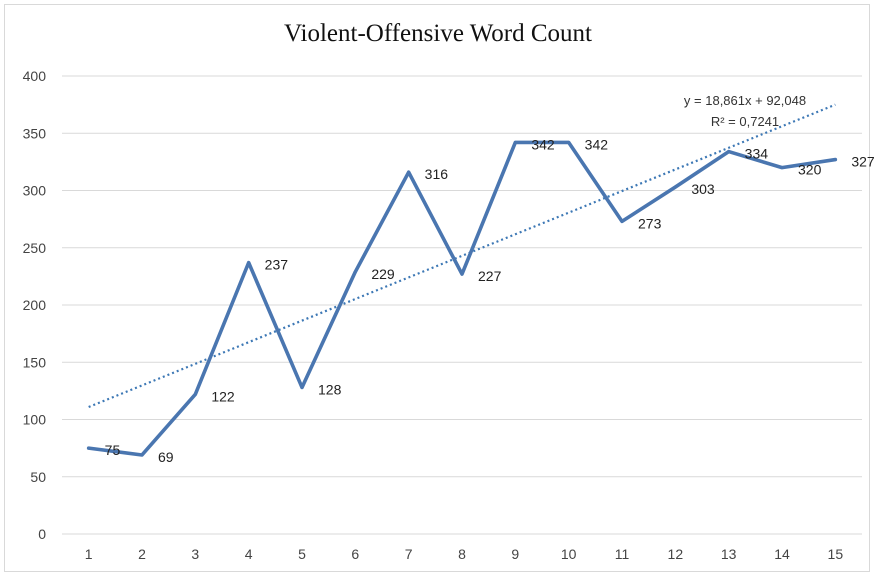 The width and height of the screenshot is (876, 577). Describe the element at coordinates (195, 554) in the screenshot. I see `x-tick-label: 3` at that location.